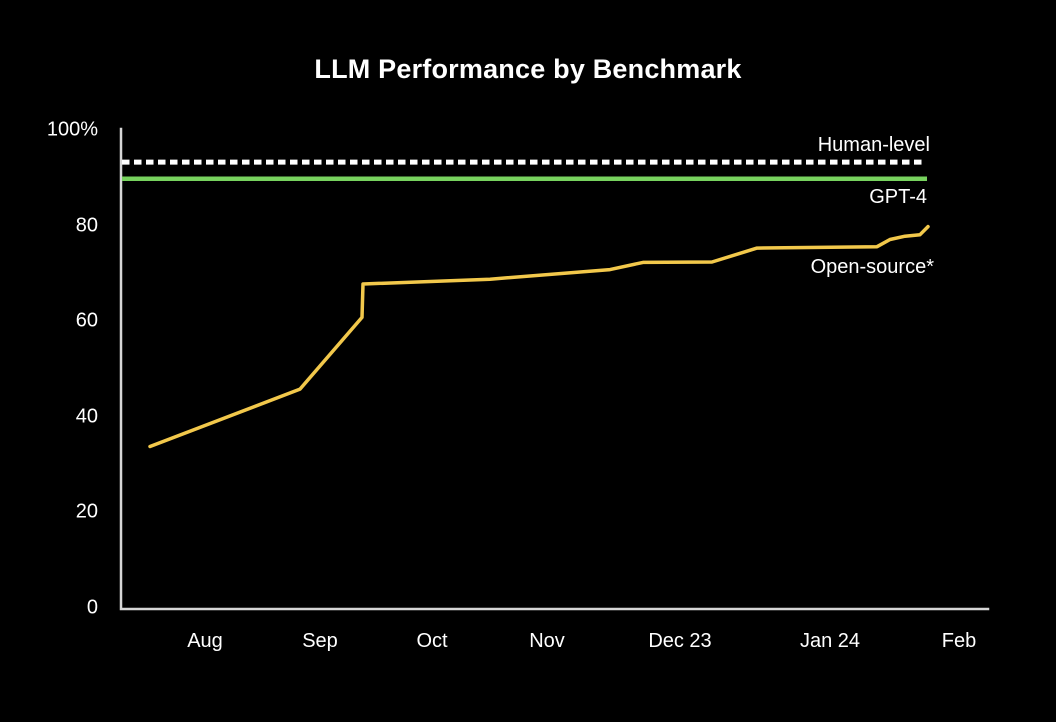 This screenshot has width=1056, height=722. I want to click on annotation-human-level: Human-level, so click(873, 145).